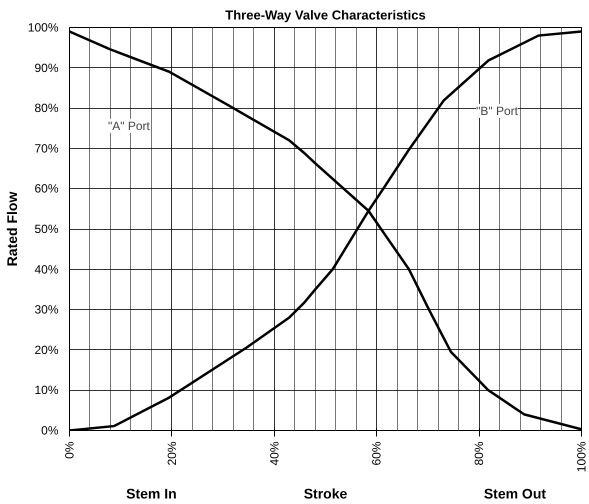 The width and height of the screenshot is (589, 504). Describe the element at coordinates (43, 27) in the screenshot. I see `y-tick-label: 100%` at that location.